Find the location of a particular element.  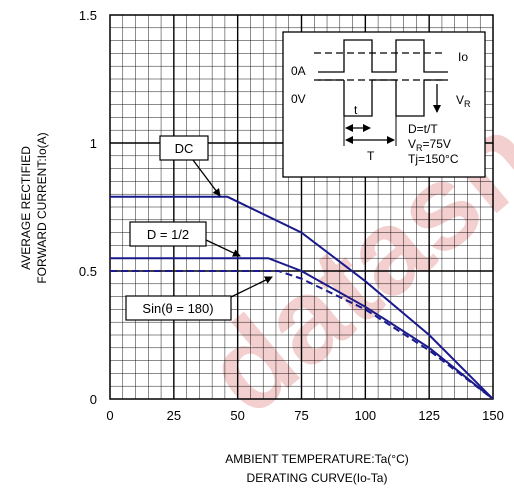

inset-d-formula: D=t/T is located at coordinates (423, 129).